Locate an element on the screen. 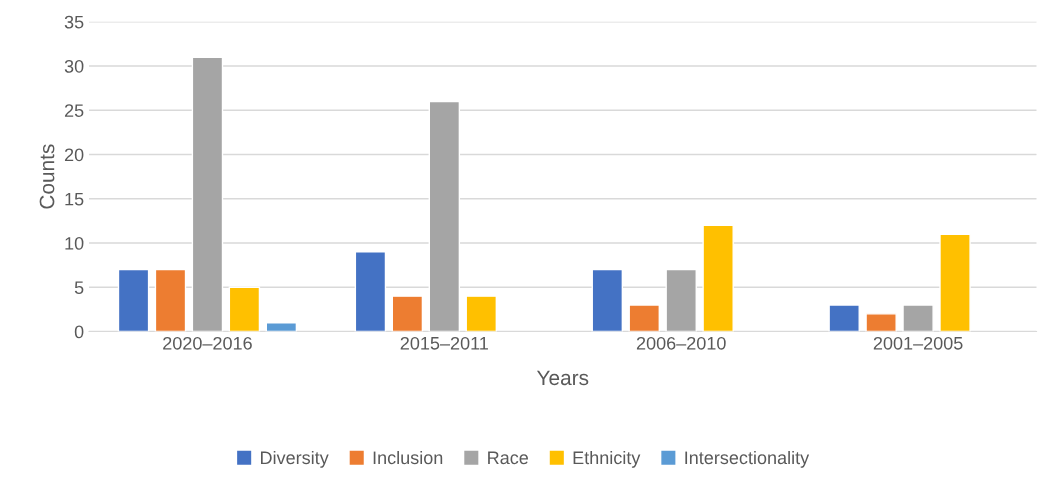 Image resolution: width=1047 pixels, height=484 pixels. y-tick-label: 35 is located at coordinates (74, 22).